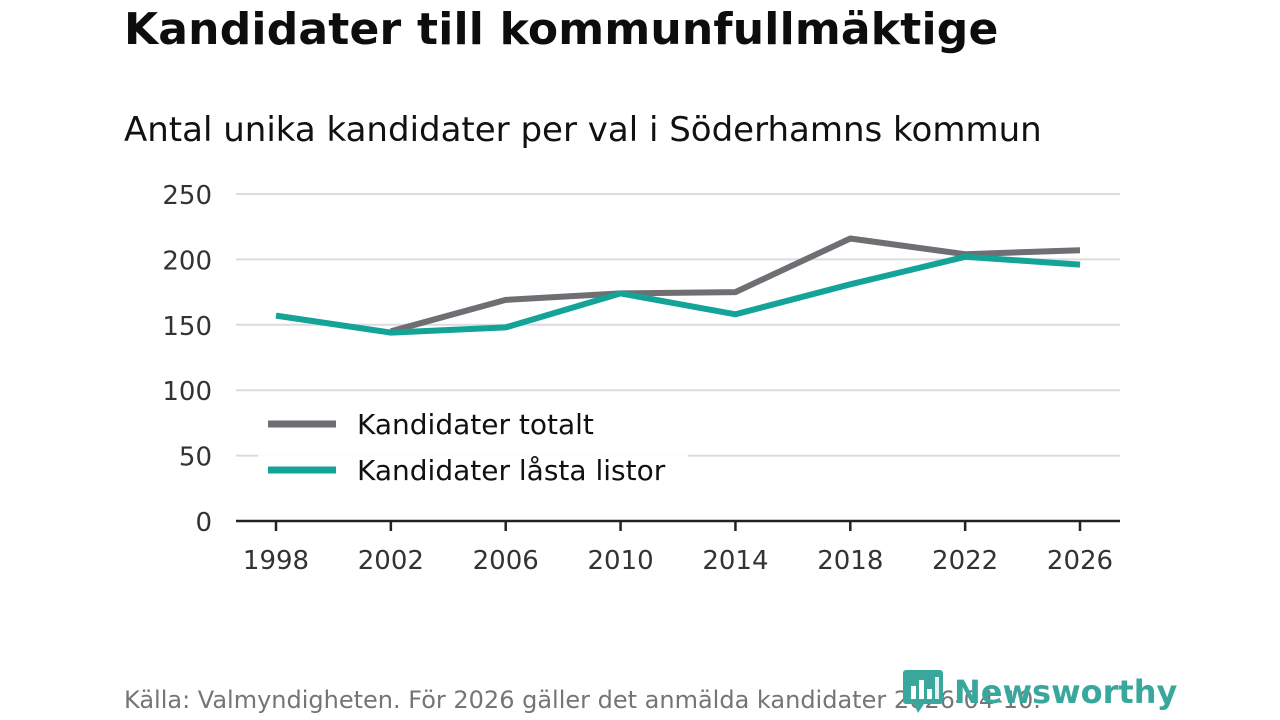 The height and width of the screenshot is (720, 1280). What do you see at coordinates (923, 691) in the screenshot?
I see `newsworthy-logo-icon` at bounding box center [923, 691].